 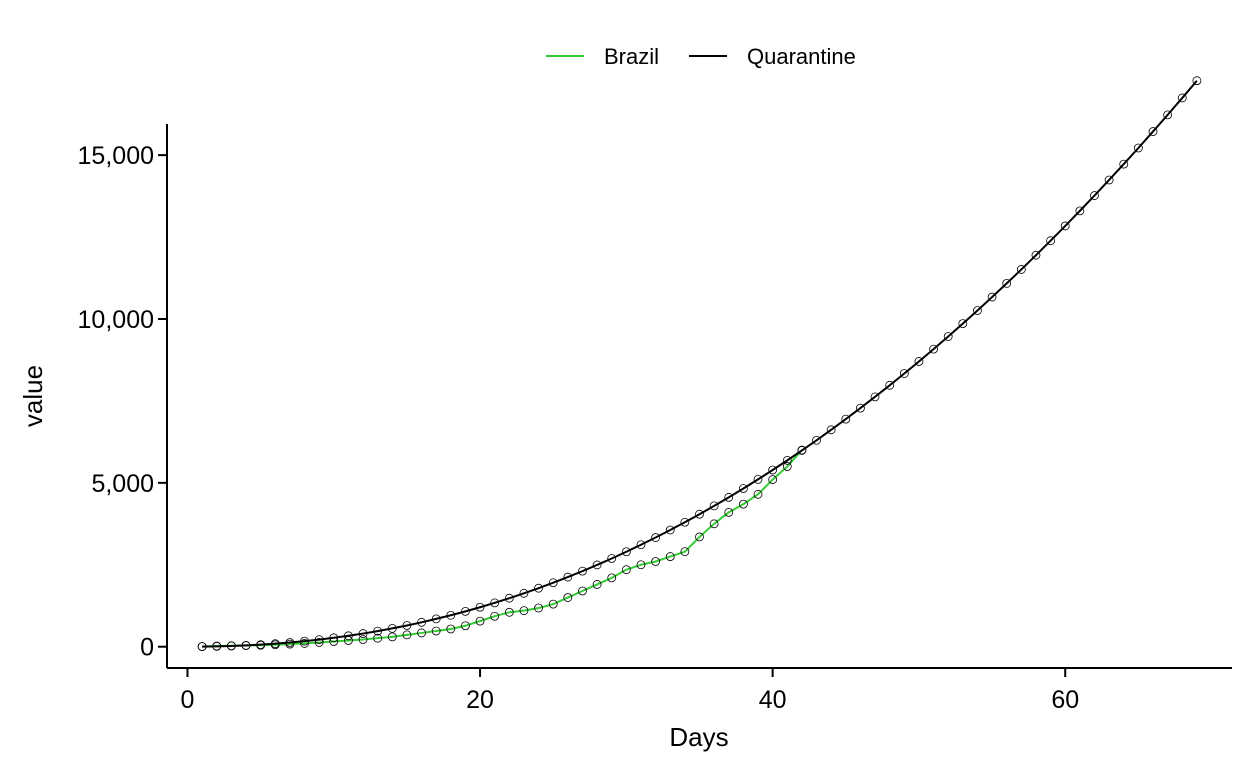 What do you see at coordinates (122, 402) in the screenshot?
I see `y-axis-ticks: 0 5,000 10,000 15,000` at bounding box center [122, 402].